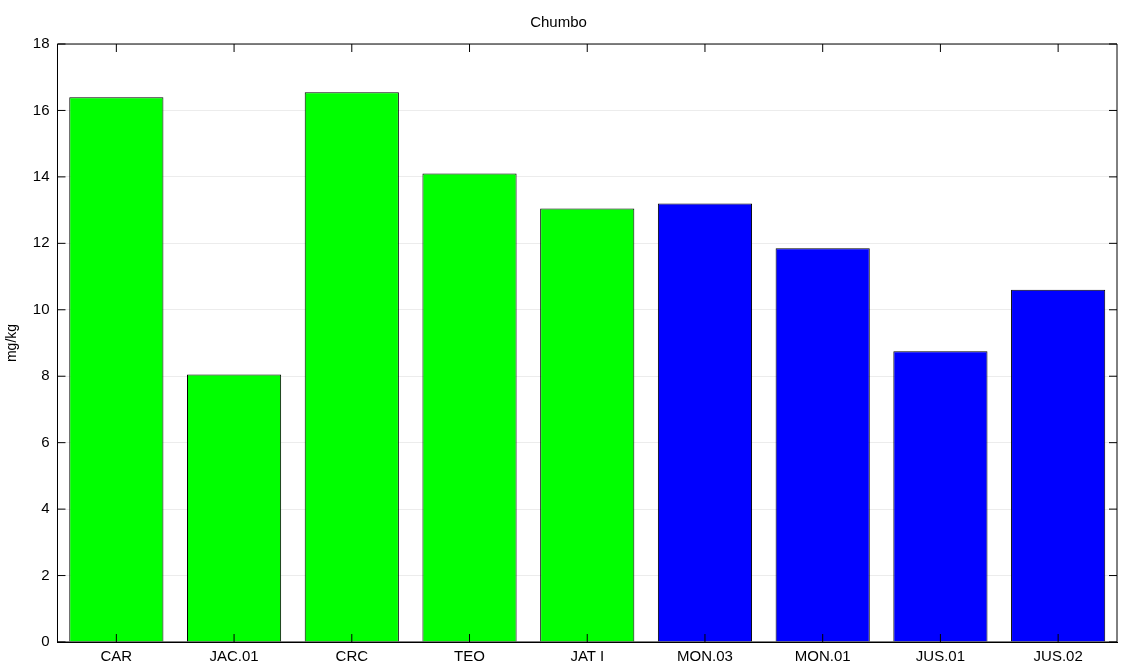 This screenshot has height=672, width=1121. What do you see at coordinates (45, 574) in the screenshot?
I see `y-tick-label: 2` at bounding box center [45, 574].